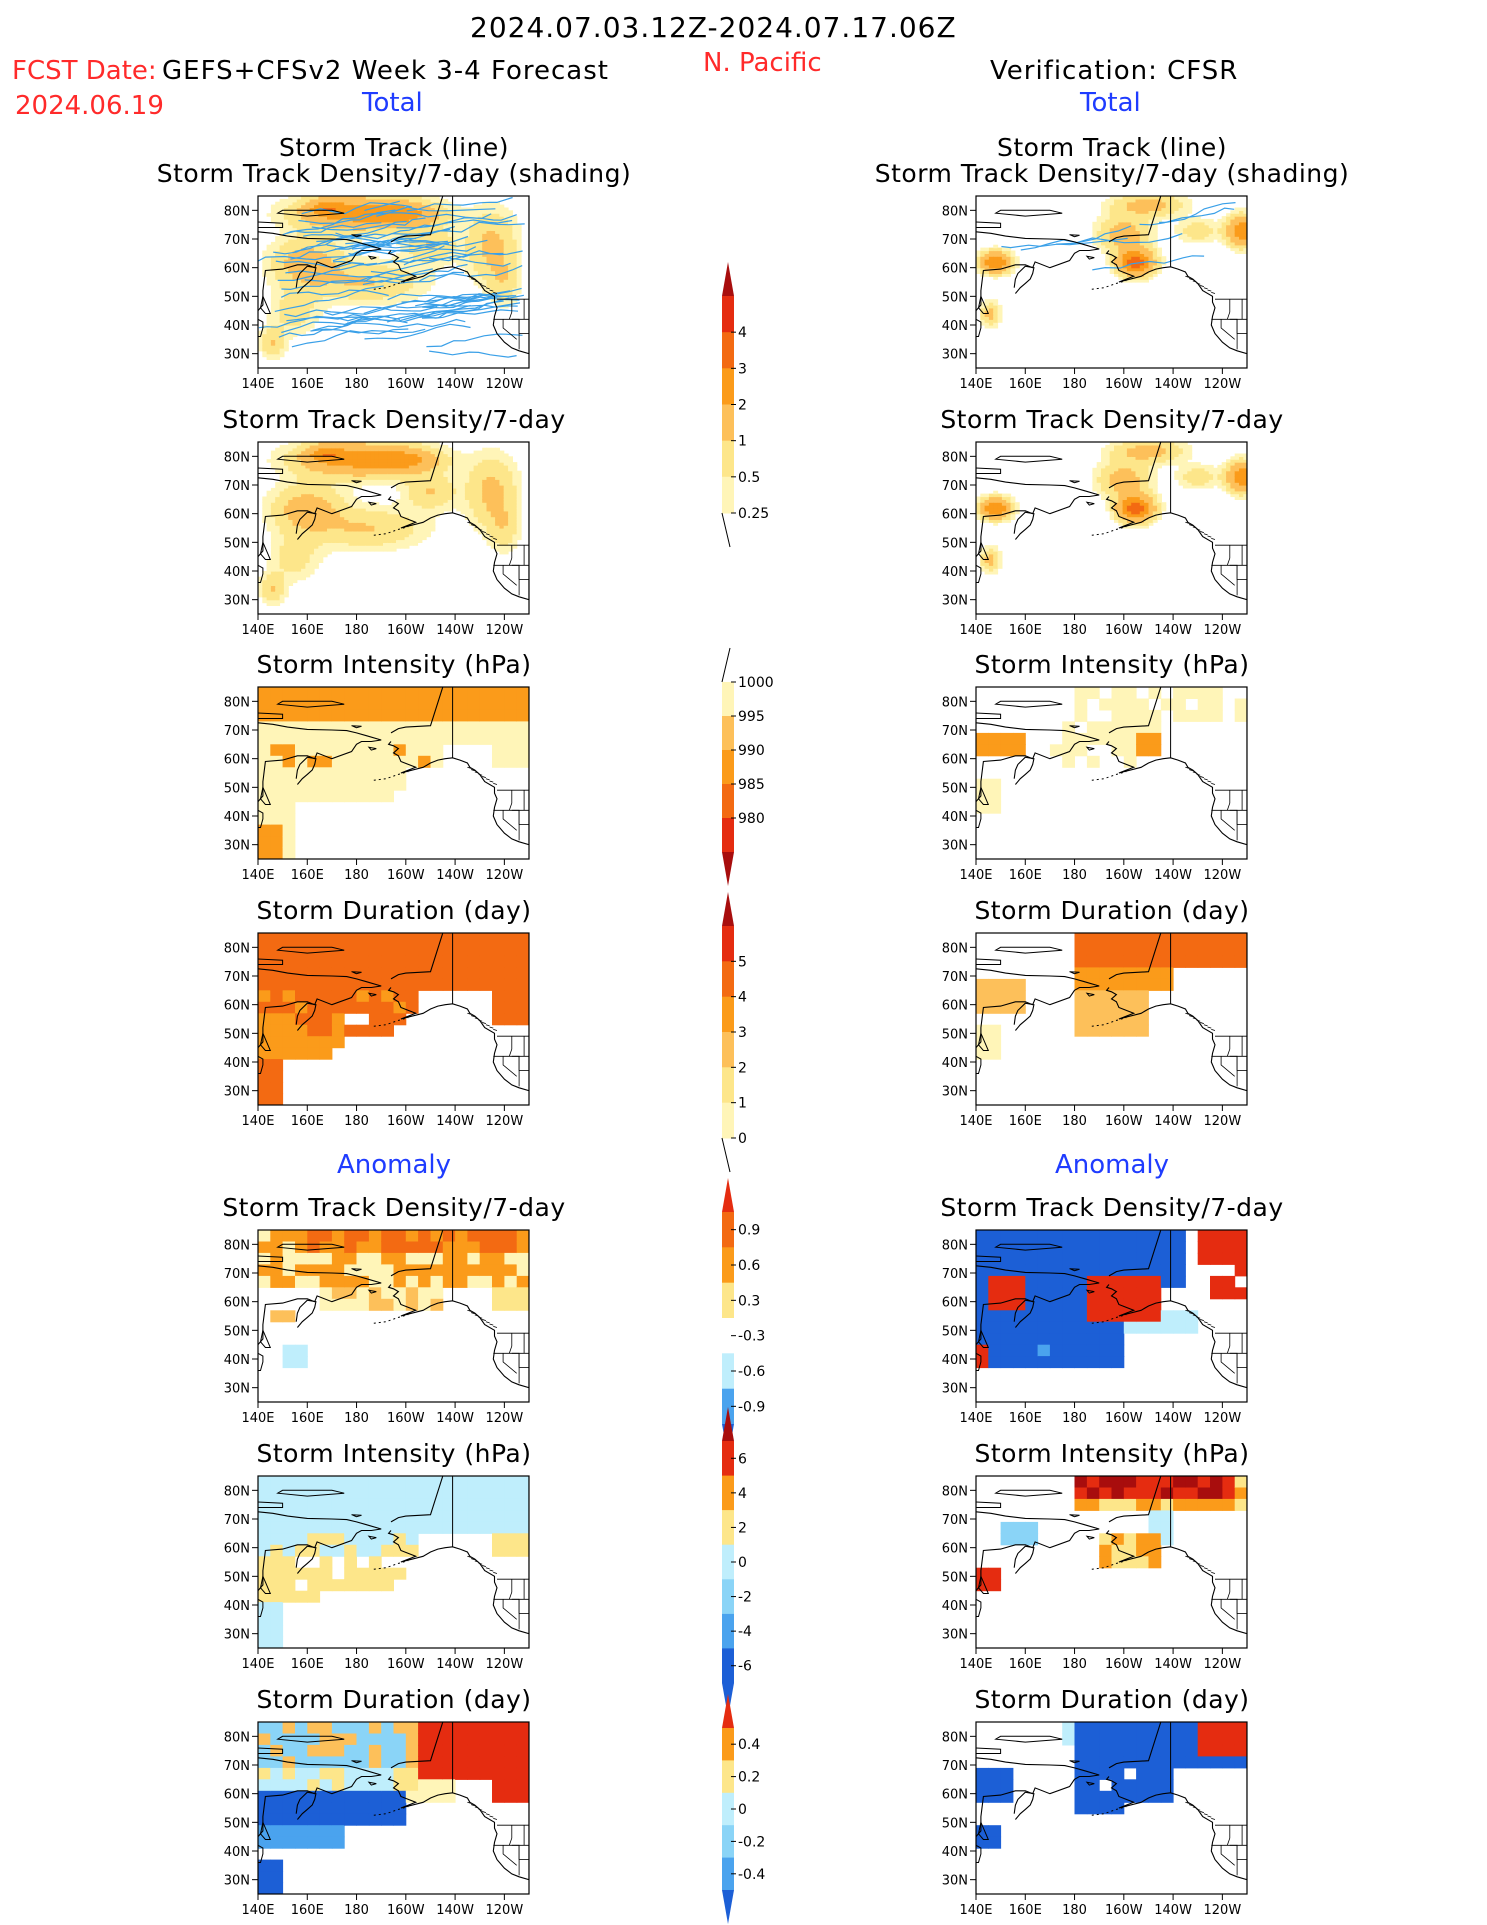 The image size is (1487, 1925). Describe the element at coordinates (751, 1875) in the screenshot. I see `colorbar-label: -0.4` at that location.